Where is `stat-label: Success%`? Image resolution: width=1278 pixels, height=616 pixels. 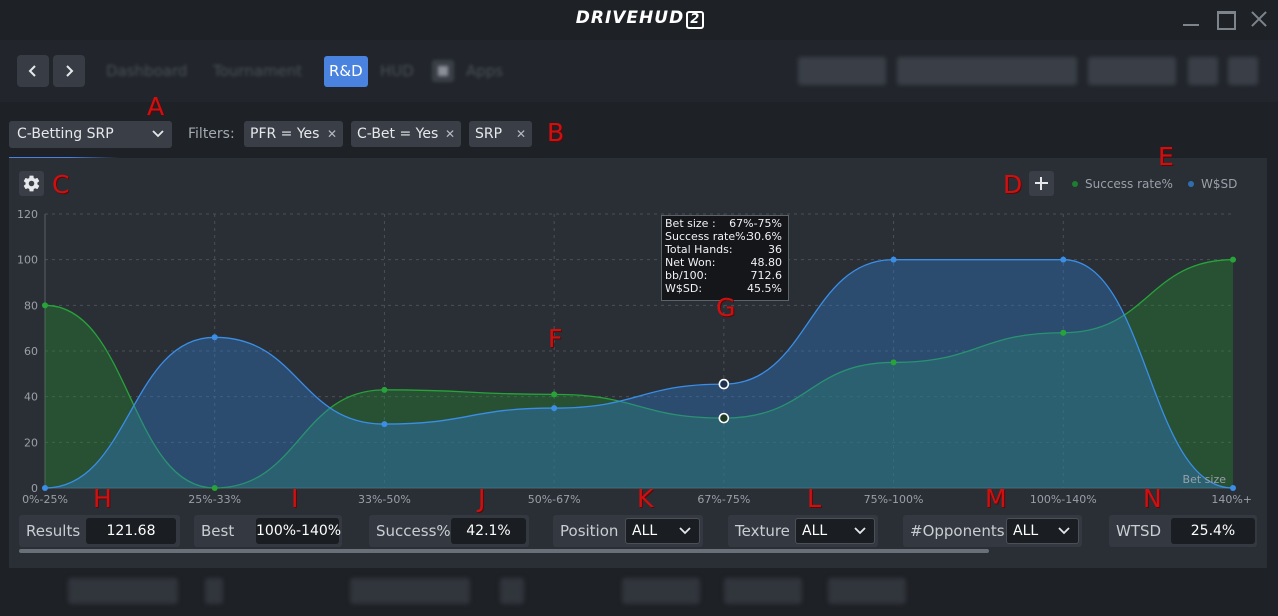
stat-label: Success% is located at coordinates (413, 531).